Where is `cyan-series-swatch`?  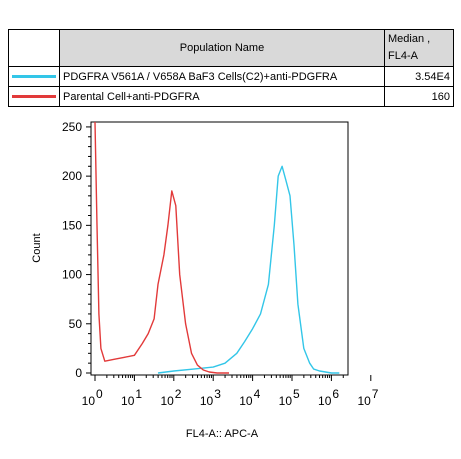
cyan-series-swatch is located at coordinates (34, 76).